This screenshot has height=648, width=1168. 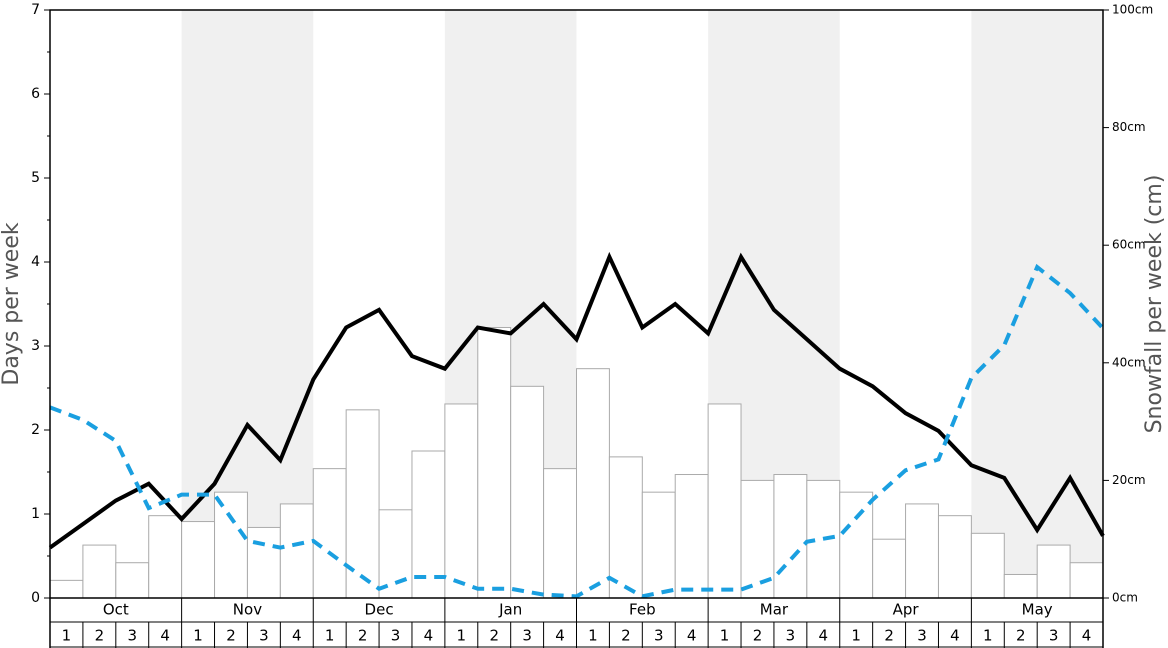 What do you see at coordinates (35, 514) in the screenshot?
I see `y-tick-label: 1` at bounding box center [35, 514].